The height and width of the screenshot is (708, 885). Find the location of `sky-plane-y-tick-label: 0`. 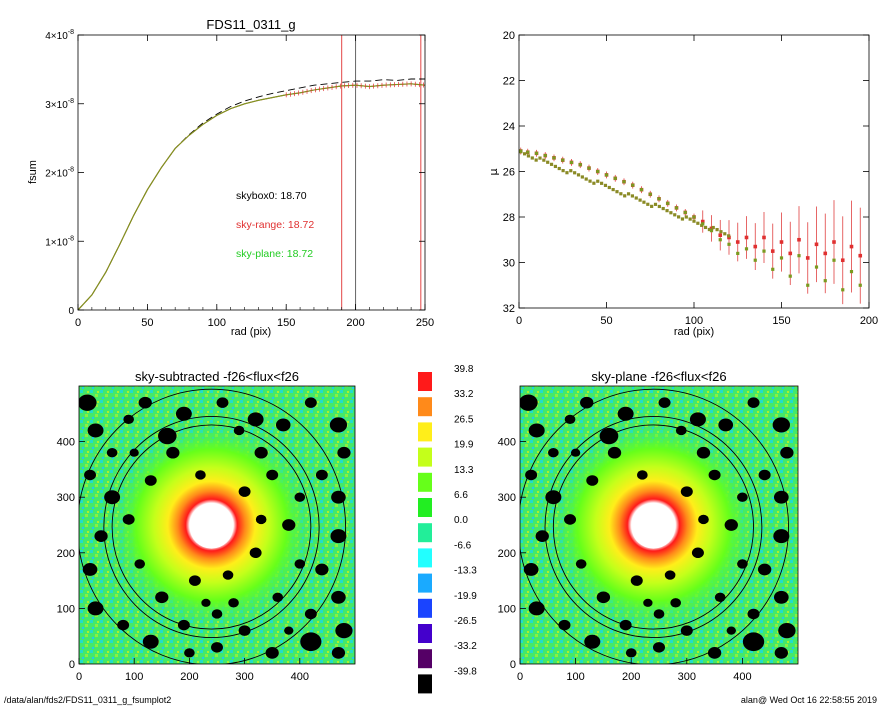

sky-plane-y-tick-label: 0 is located at coordinates (513, 665).